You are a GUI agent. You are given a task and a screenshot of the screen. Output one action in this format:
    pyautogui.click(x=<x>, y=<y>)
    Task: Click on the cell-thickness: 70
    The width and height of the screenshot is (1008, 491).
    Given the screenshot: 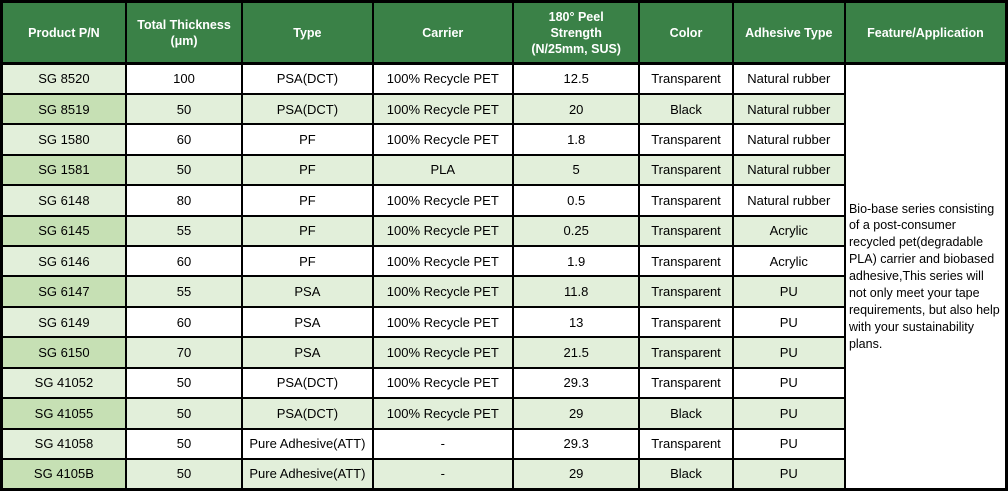 What is the action you would take?
    pyautogui.click(x=184, y=352)
    